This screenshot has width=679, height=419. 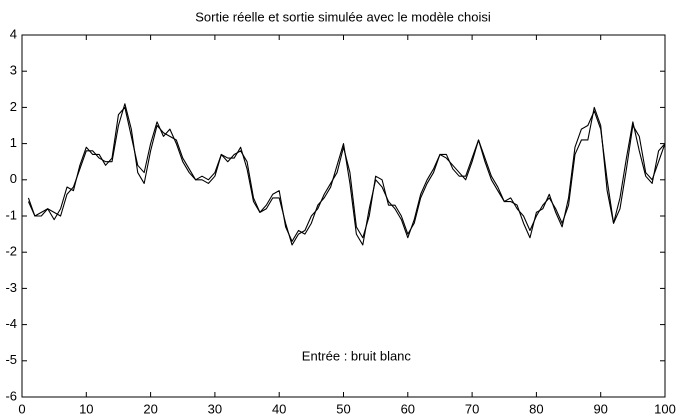 I want to click on x-tick-label: 0, so click(x=21, y=408).